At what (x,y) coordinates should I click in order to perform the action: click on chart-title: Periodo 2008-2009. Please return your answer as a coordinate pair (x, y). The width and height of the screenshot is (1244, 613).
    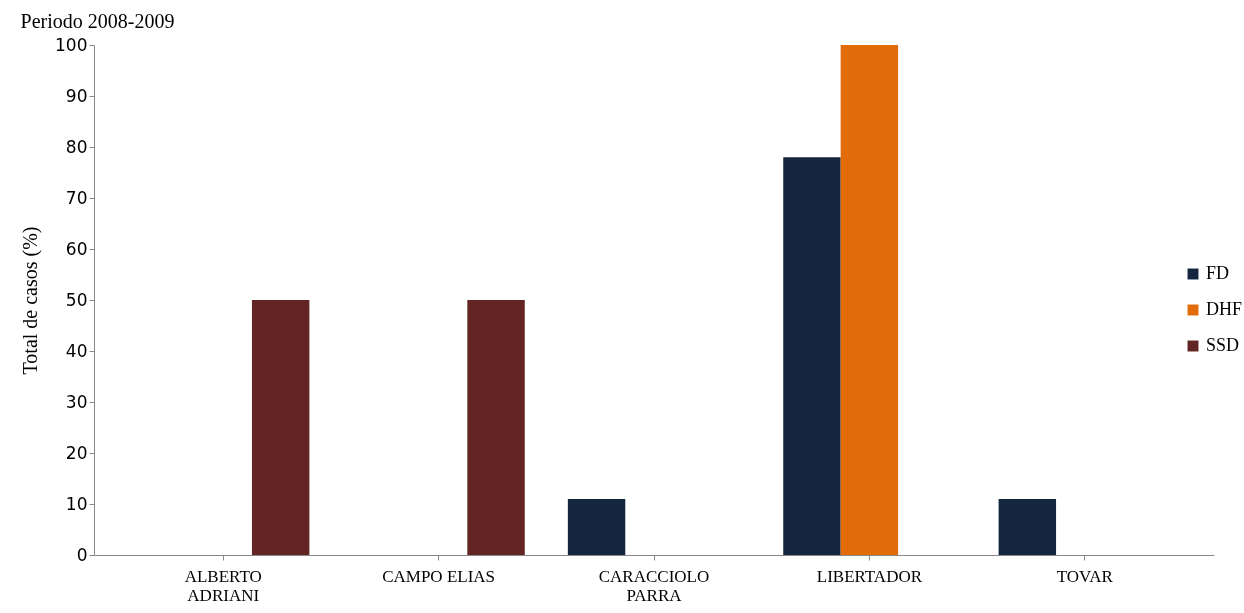
    Looking at the image, I should click on (97, 21).